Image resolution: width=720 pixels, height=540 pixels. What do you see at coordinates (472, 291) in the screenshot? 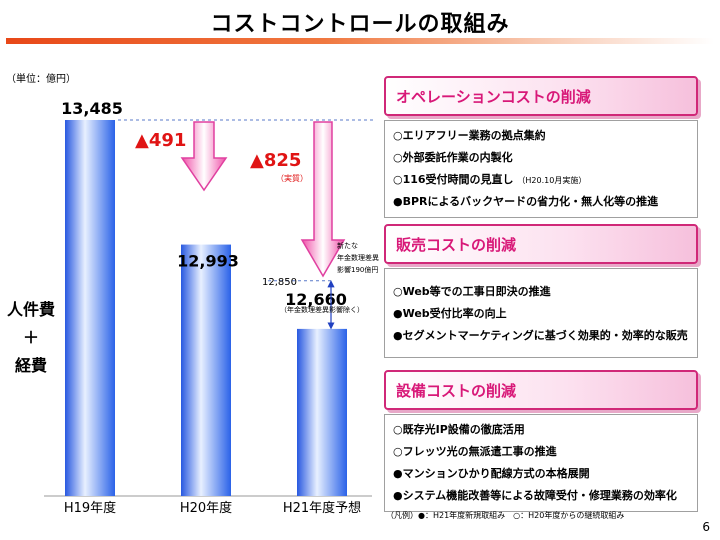
I see `list-item: ○Web等での工事日即決の推進` at bounding box center [472, 291].